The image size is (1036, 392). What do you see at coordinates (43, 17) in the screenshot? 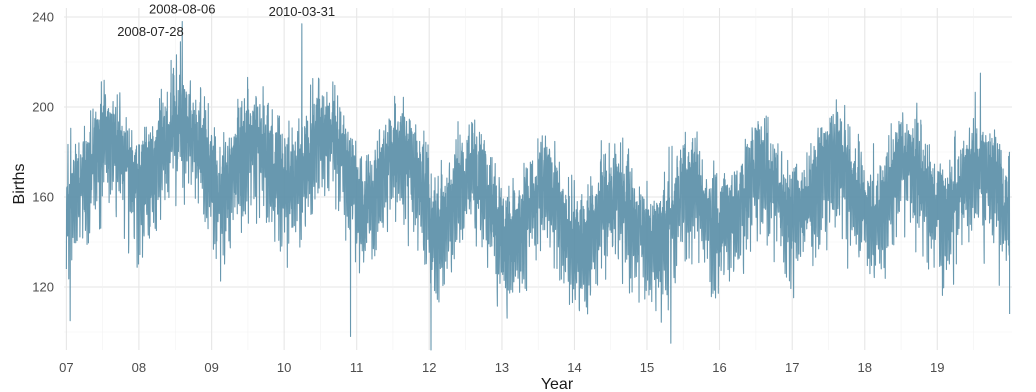
I see `y-tick-label: 240` at bounding box center [43, 17].